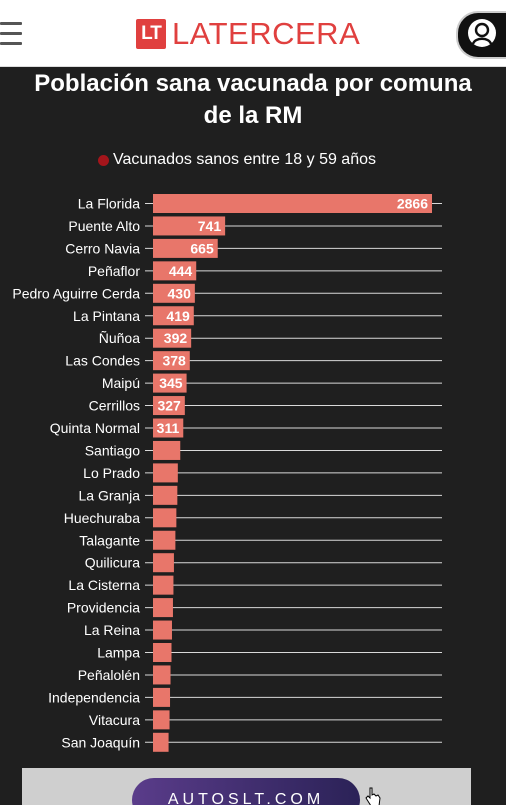 The image size is (506, 805). What do you see at coordinates (11, 34) in the screenshot?
I see `hamburger-menu-icon` at bounding box center [11, 34].